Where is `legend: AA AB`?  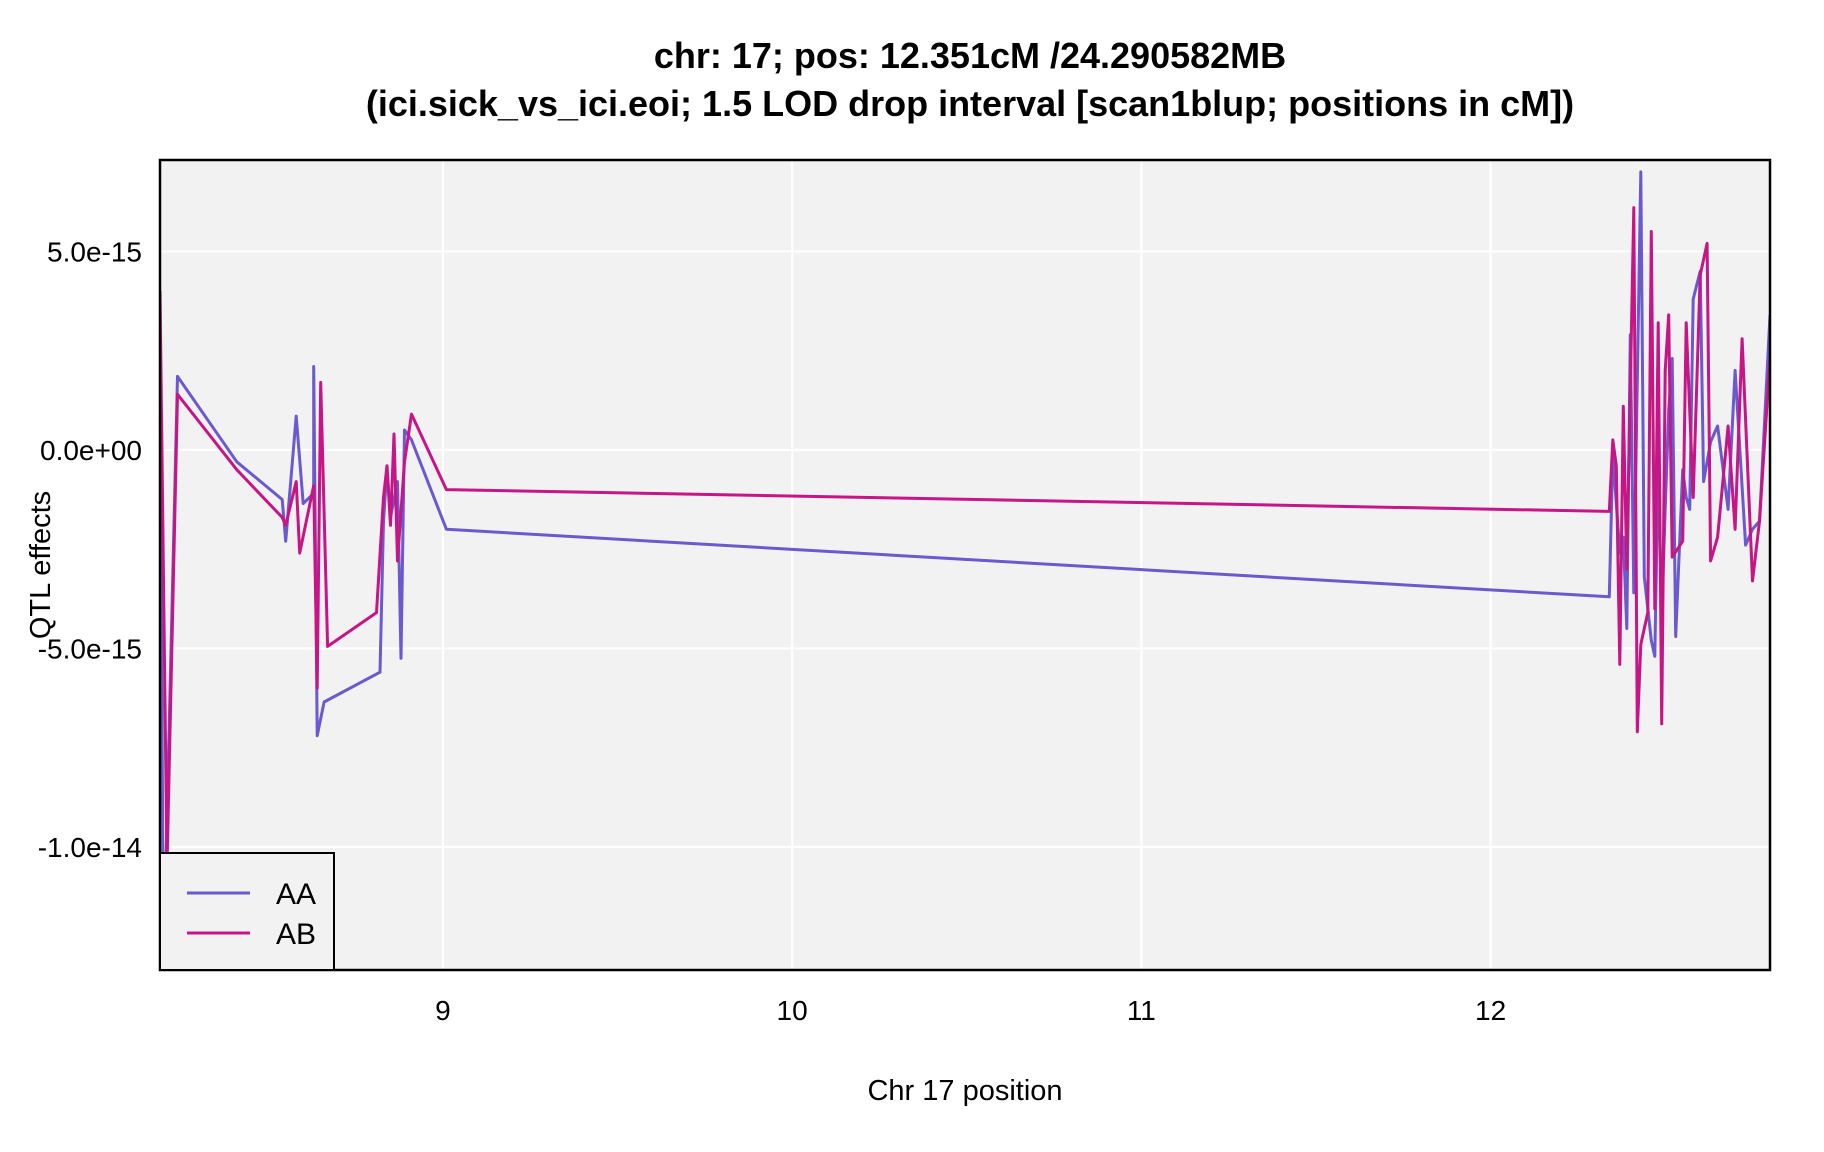 legend: AA AB is located at coordinates (247, 911).